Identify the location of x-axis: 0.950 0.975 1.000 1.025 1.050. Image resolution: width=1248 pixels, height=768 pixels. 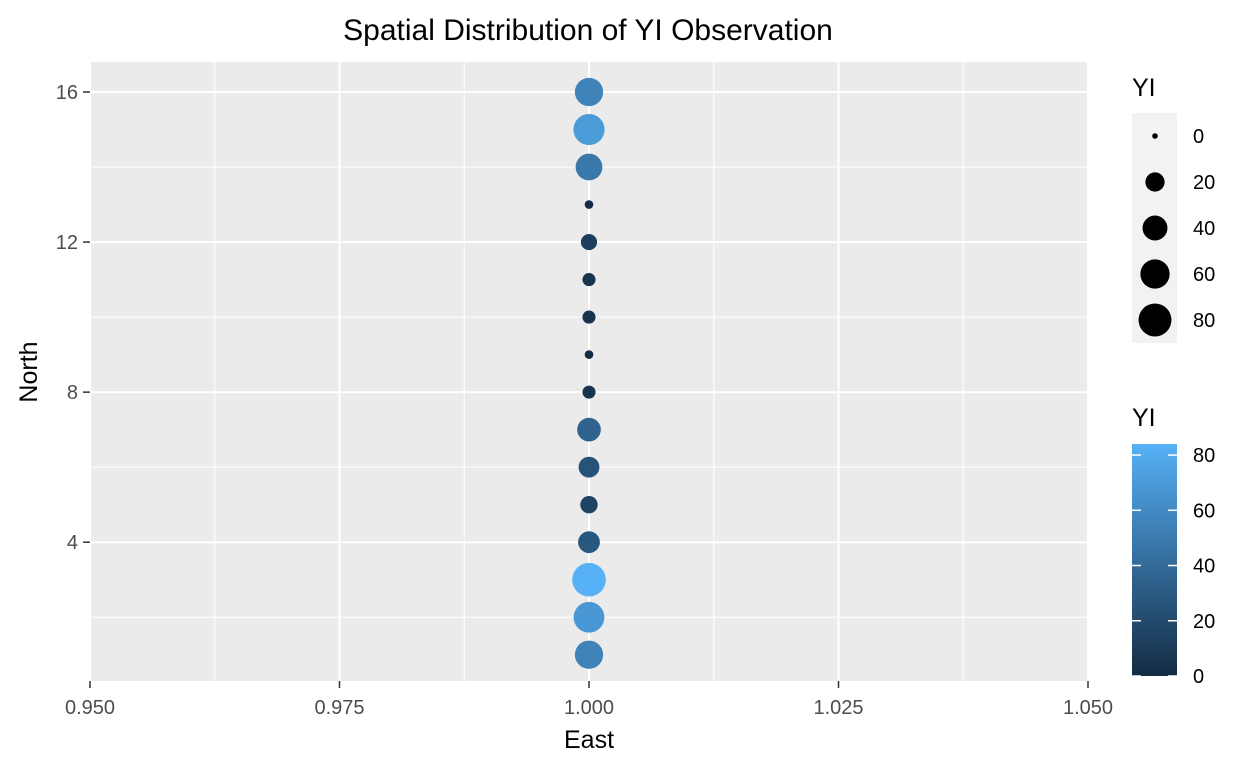
(589, 700).